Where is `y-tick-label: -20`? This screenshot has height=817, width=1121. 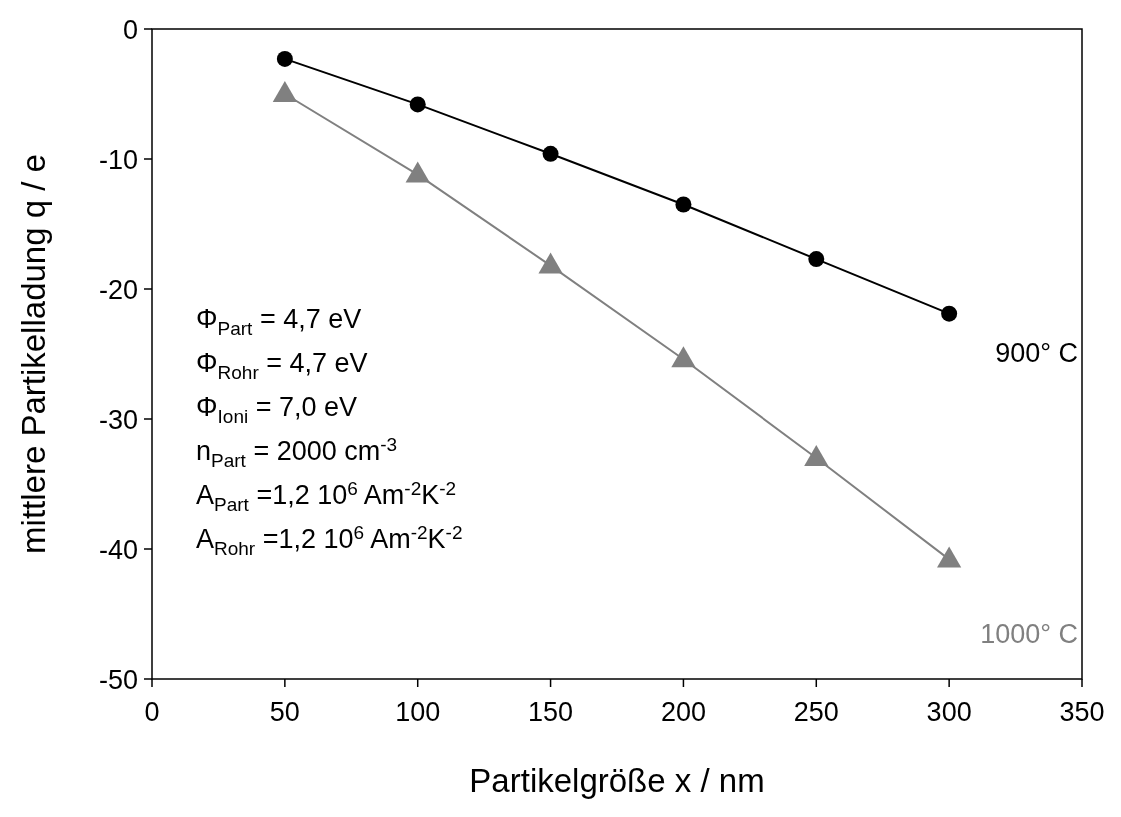 y-tick-label: -20 is located at coordinates (118, 290).